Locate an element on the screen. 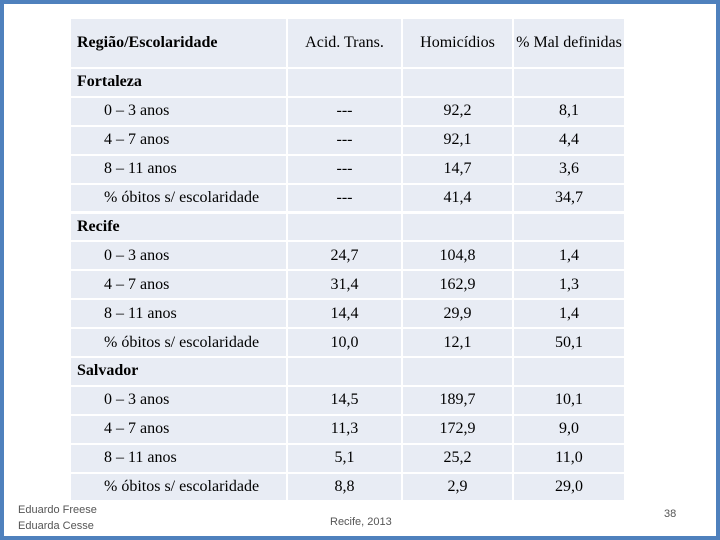  value-cell: 50,1 is located at coordinates (569, 342).